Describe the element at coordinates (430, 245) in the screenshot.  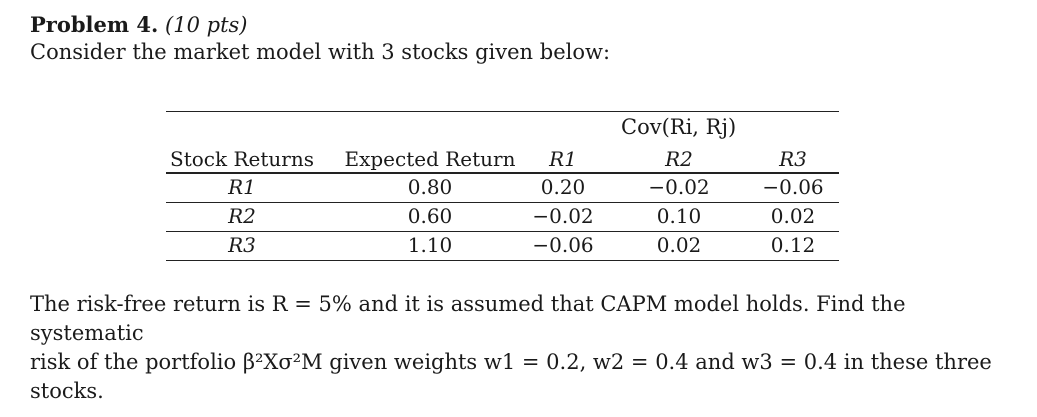
I see `expected-return-cell: 1.10` at that location.